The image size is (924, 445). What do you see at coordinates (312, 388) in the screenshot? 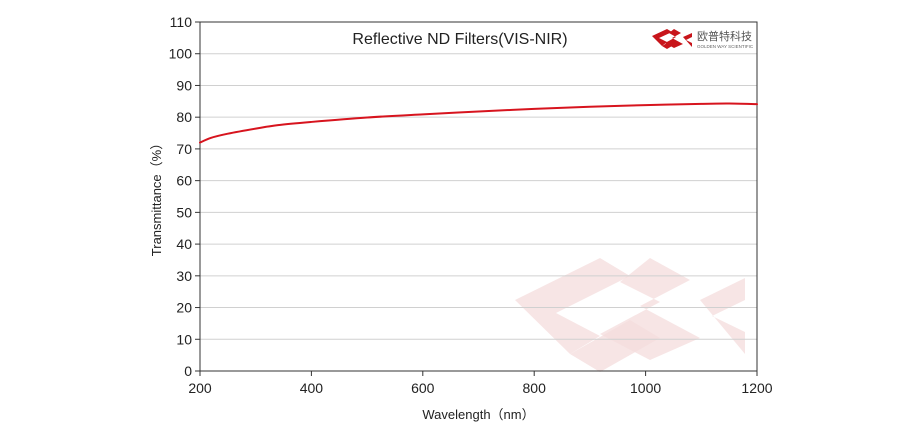
I see `x-tick-label: 400` at bounding box center [312, 388].